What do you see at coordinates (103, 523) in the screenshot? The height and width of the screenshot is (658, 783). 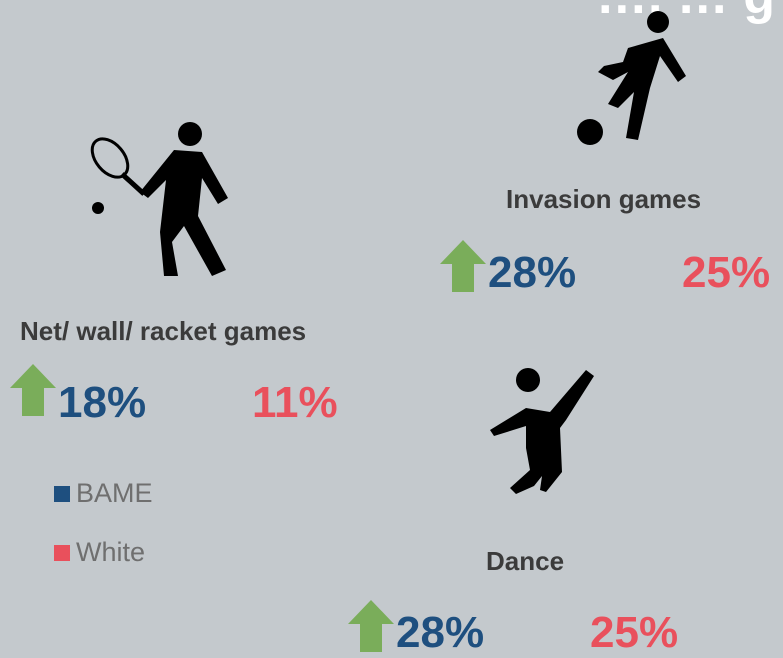 I see `legend: BAME White` at bounding box center [103, 523].